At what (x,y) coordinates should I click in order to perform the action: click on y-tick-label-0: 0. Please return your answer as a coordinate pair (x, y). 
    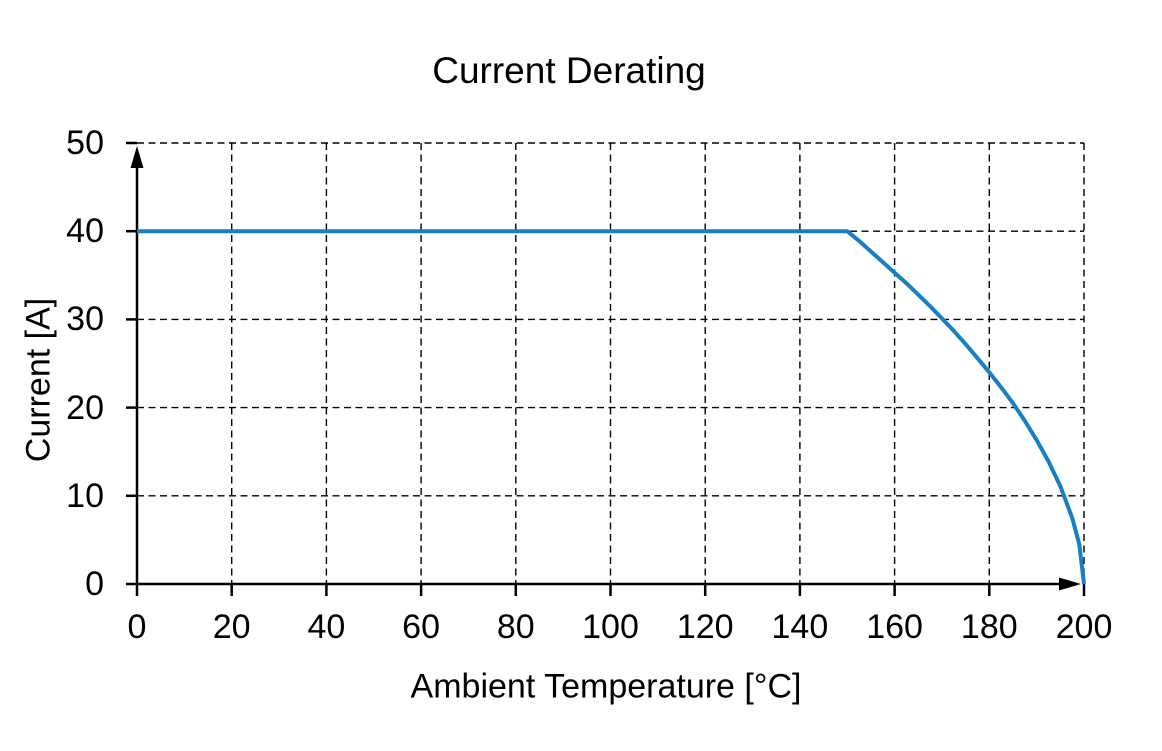
    Looking at the image, I should click on (94, 584).